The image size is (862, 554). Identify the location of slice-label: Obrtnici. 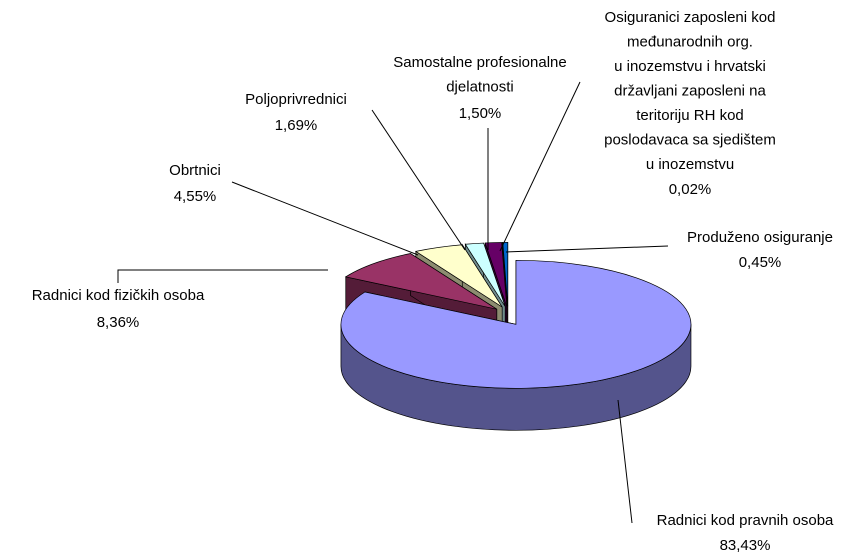
(195, 170).